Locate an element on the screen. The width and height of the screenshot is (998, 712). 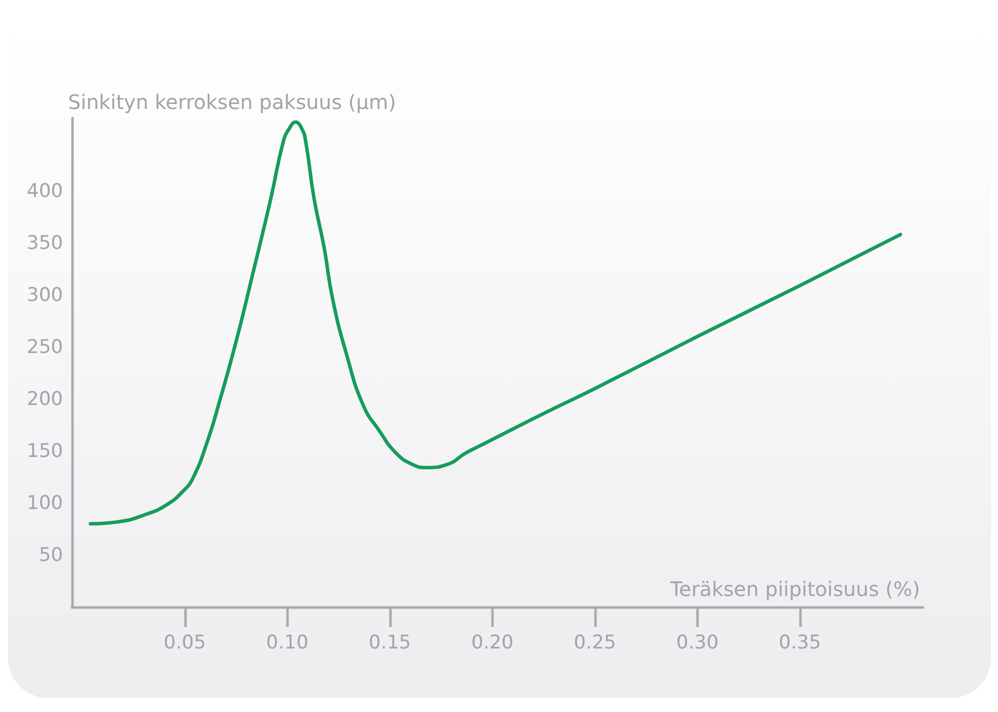
x-tick-label: 0.35 is located at coordinates (800, 643).